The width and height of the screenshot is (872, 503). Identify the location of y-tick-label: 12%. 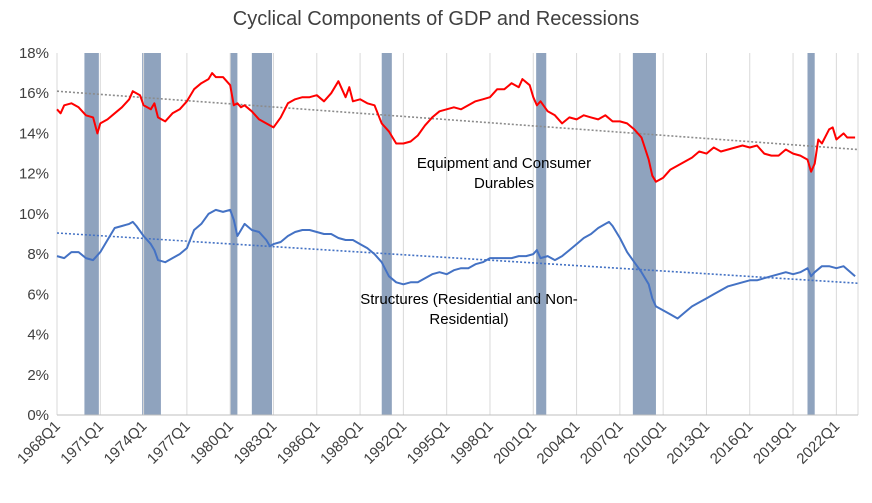
(34, 174).